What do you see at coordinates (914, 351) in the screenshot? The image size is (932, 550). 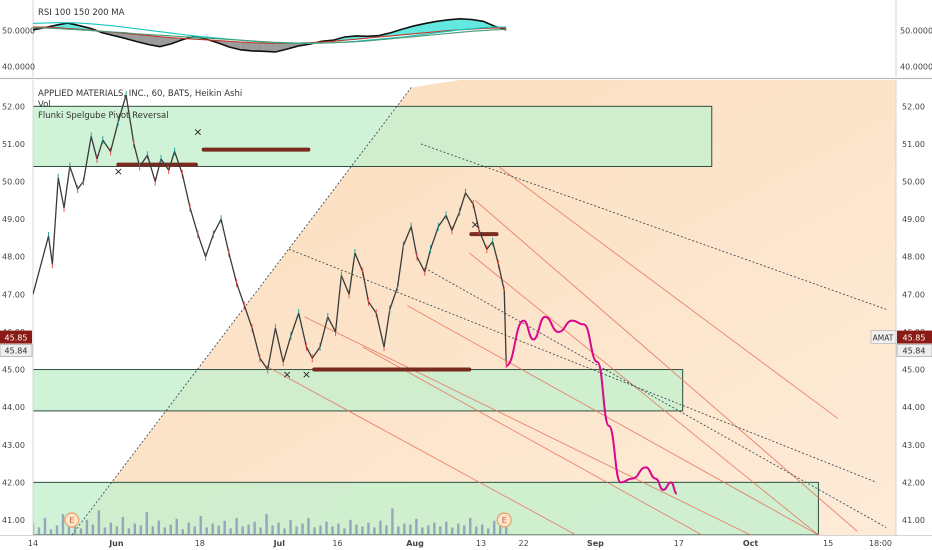 I see `last-price-value-right-2: 45.84` at bounding box center [914, 351].